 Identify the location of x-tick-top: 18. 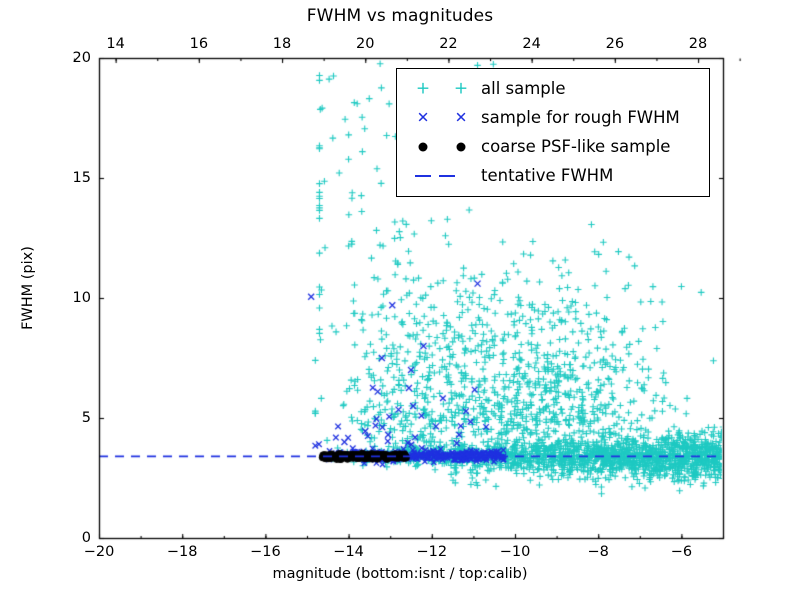
(282, 44).